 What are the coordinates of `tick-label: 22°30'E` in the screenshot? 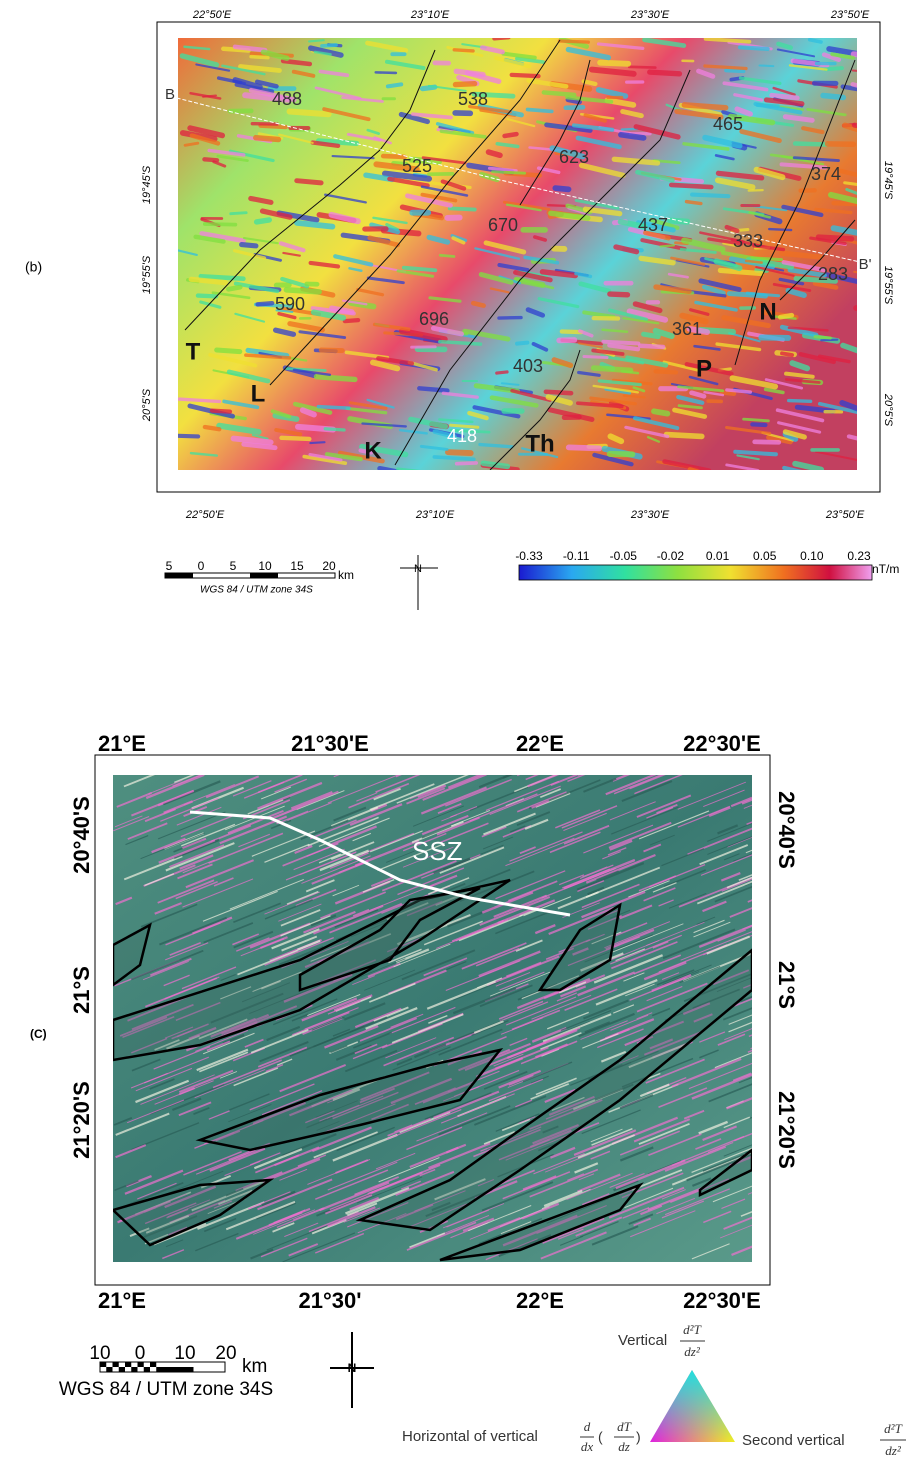 It's located at (722, 1300).